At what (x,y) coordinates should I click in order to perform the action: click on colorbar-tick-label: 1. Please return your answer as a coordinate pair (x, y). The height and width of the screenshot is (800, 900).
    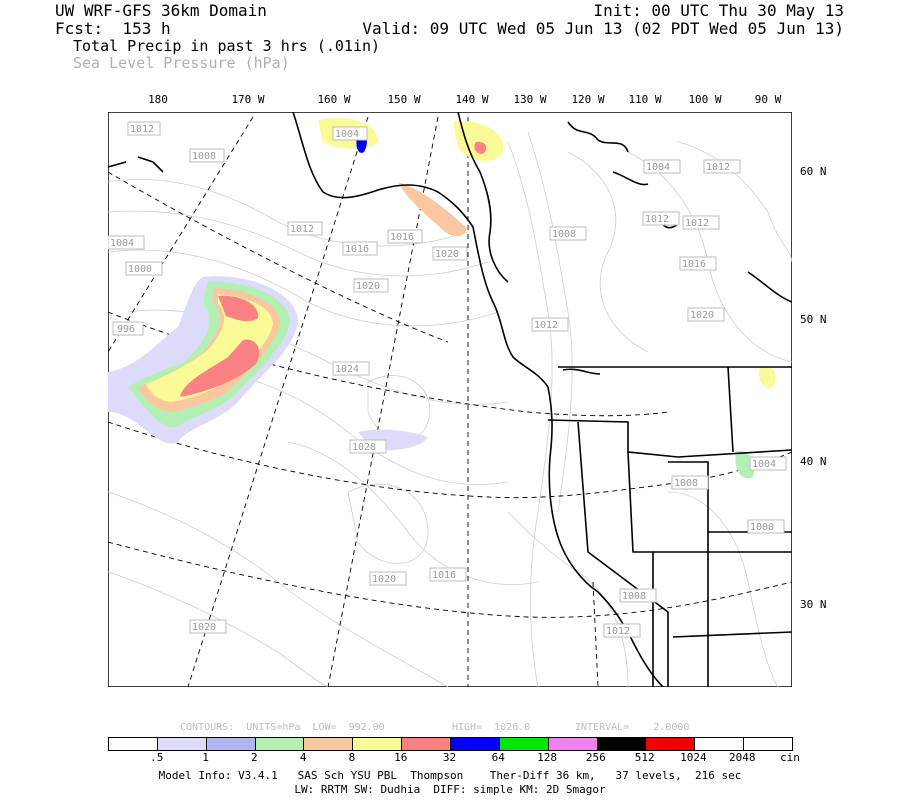
    Looking at the image, I should click on (205, 757).